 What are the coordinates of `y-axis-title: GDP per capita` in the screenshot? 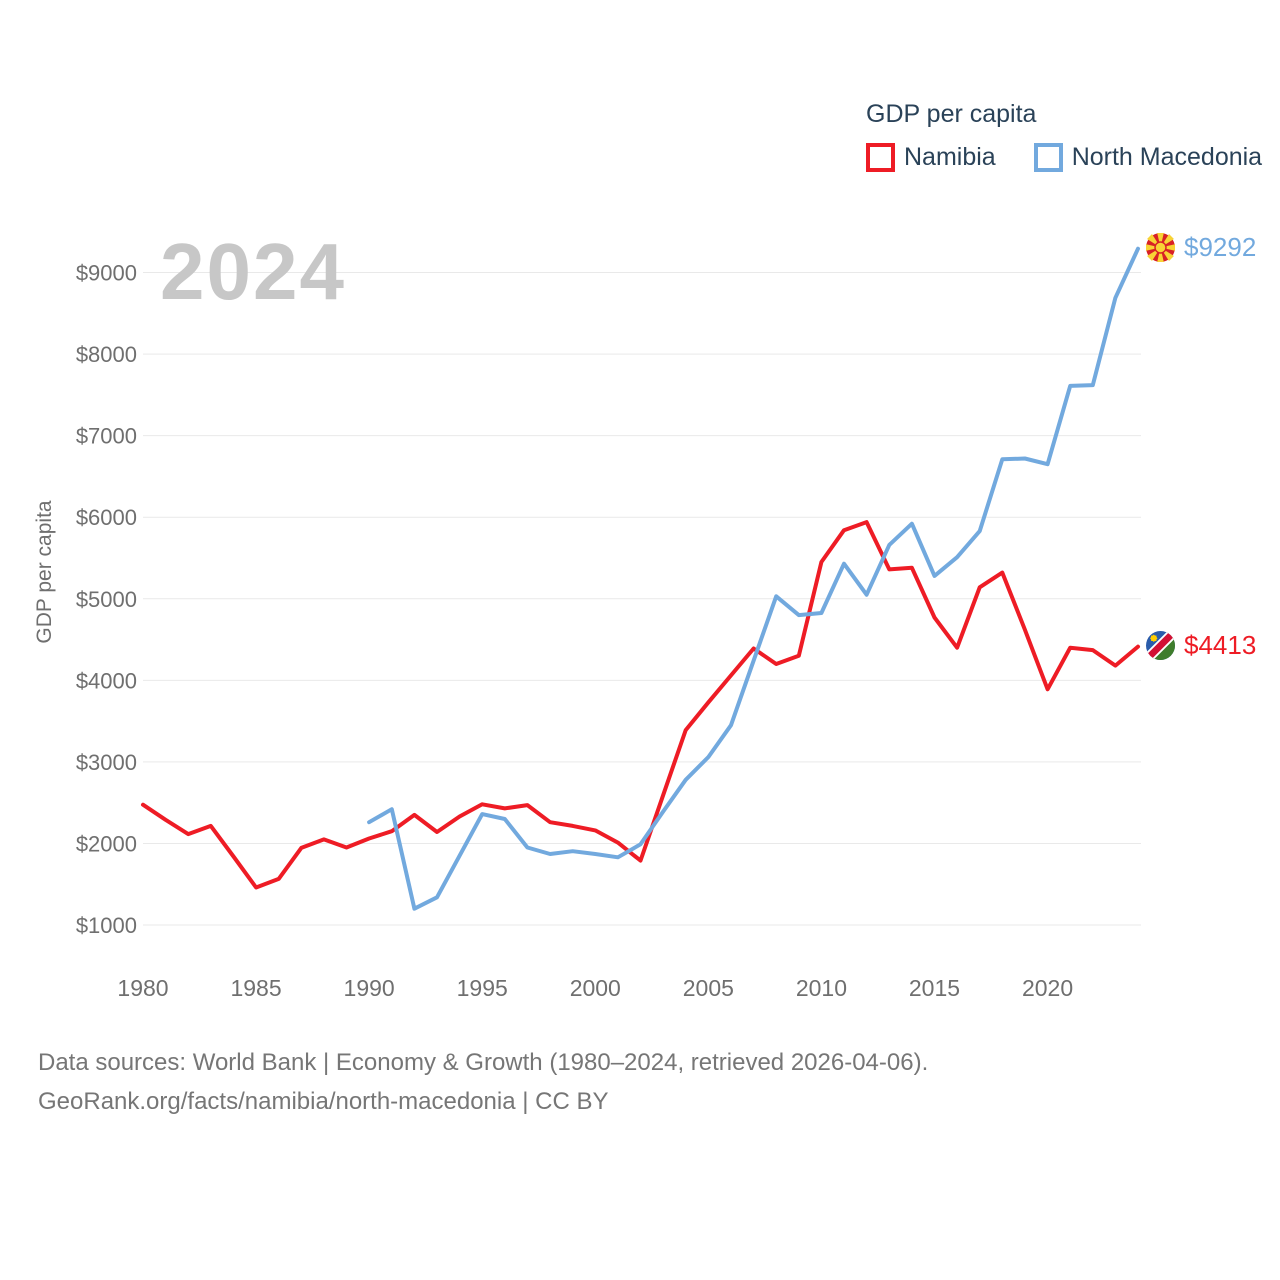 It's located at (44, 572).